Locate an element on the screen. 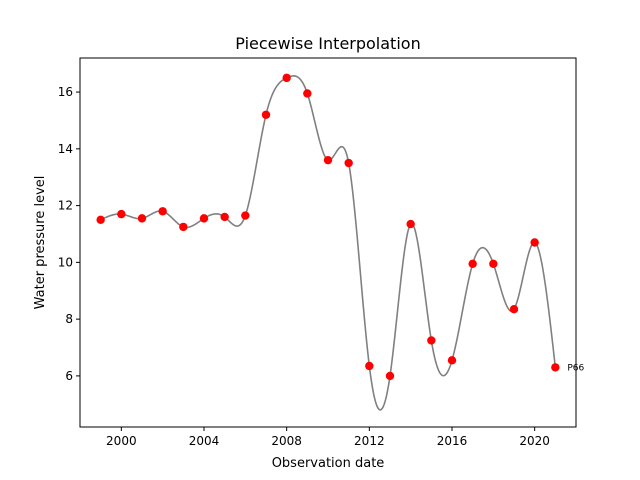  x-axis: 2000 2004 2008 2012 2016 2020 is located at coordinates (328, 437).